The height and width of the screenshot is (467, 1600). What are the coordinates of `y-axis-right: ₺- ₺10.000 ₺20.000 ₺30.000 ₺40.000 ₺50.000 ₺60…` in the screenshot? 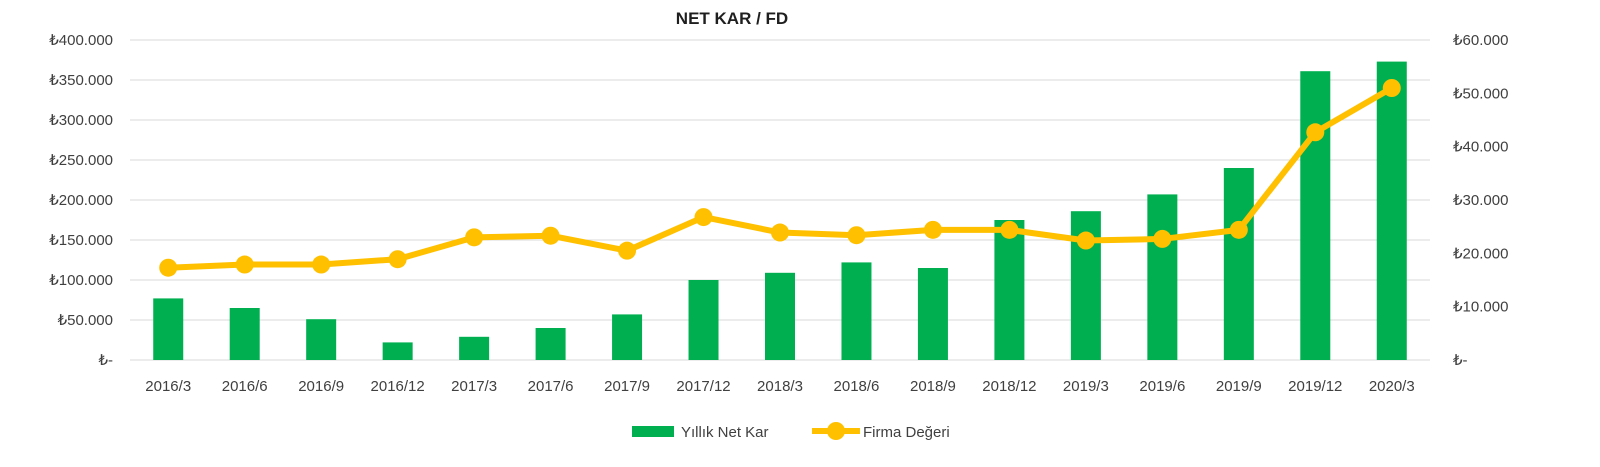 It's located at (1480, 200).